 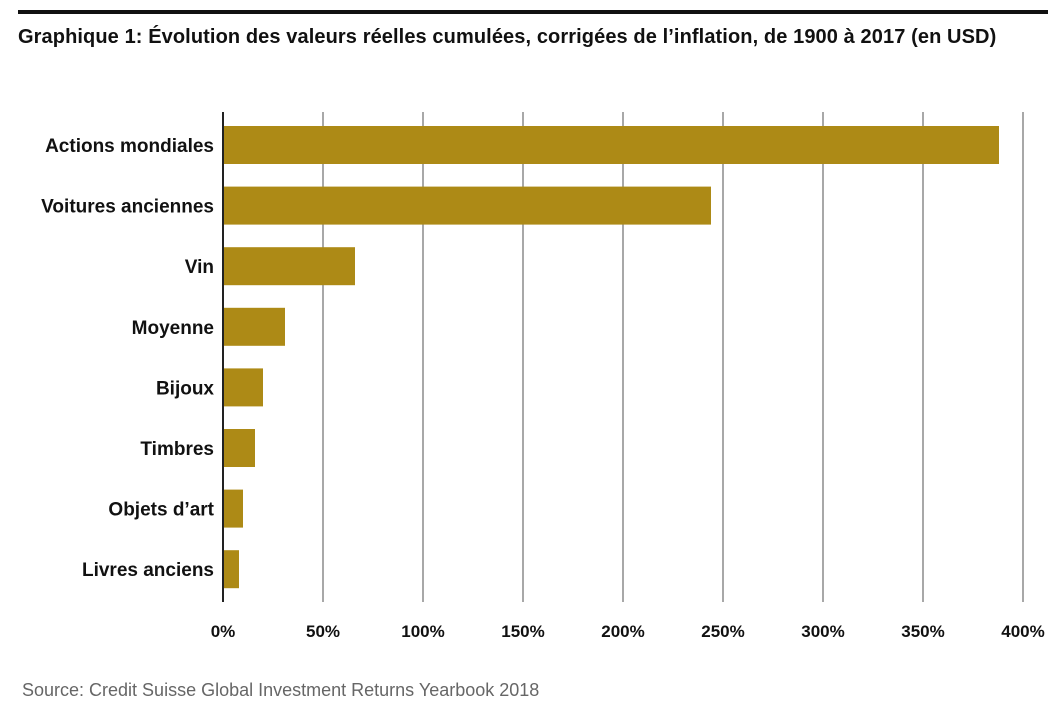 I want to click on category-label: Timbres, so click(x=177, y=449).